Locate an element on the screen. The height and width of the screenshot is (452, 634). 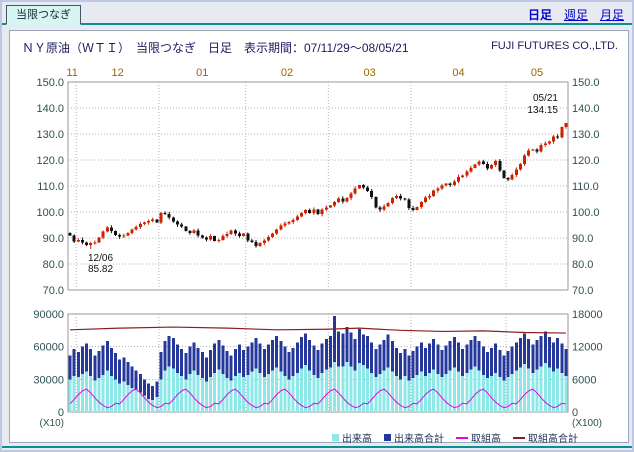
legend-item-0: 出来高 is located at coordinates (352, 437).